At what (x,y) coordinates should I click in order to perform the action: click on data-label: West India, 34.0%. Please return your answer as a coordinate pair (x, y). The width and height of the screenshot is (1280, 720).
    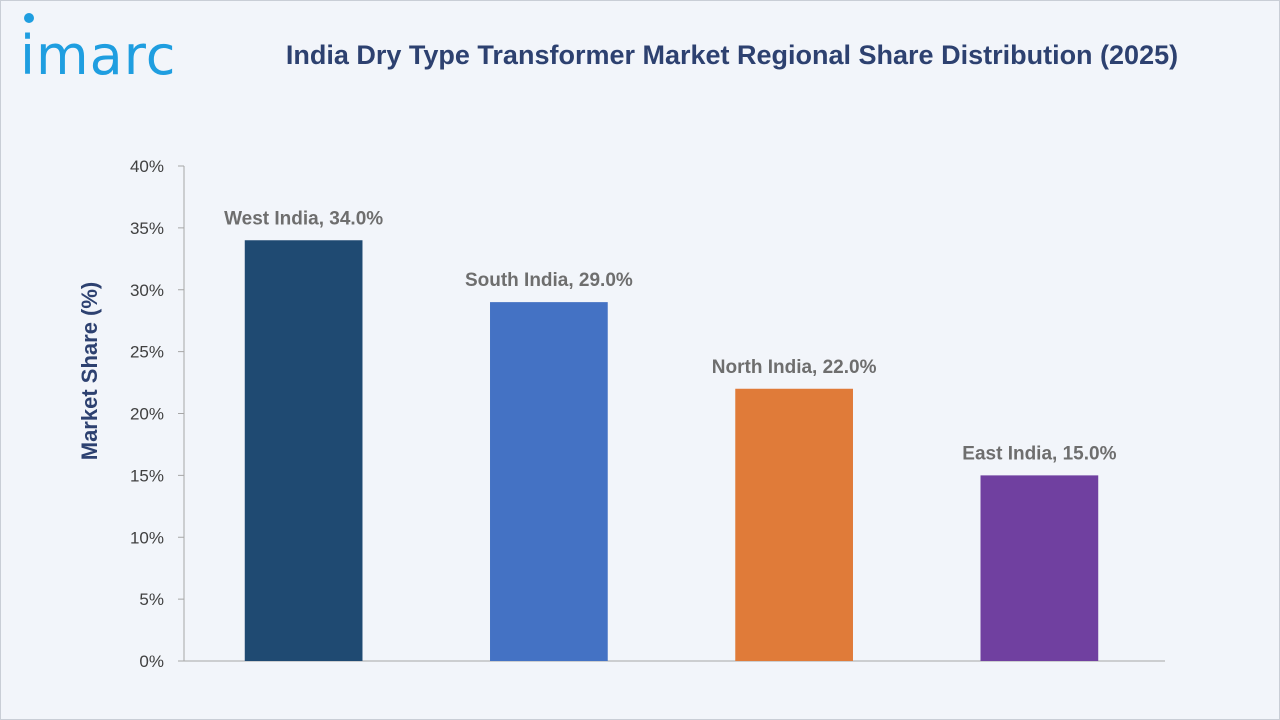
    Looking at the image, I should click on (303, 218).